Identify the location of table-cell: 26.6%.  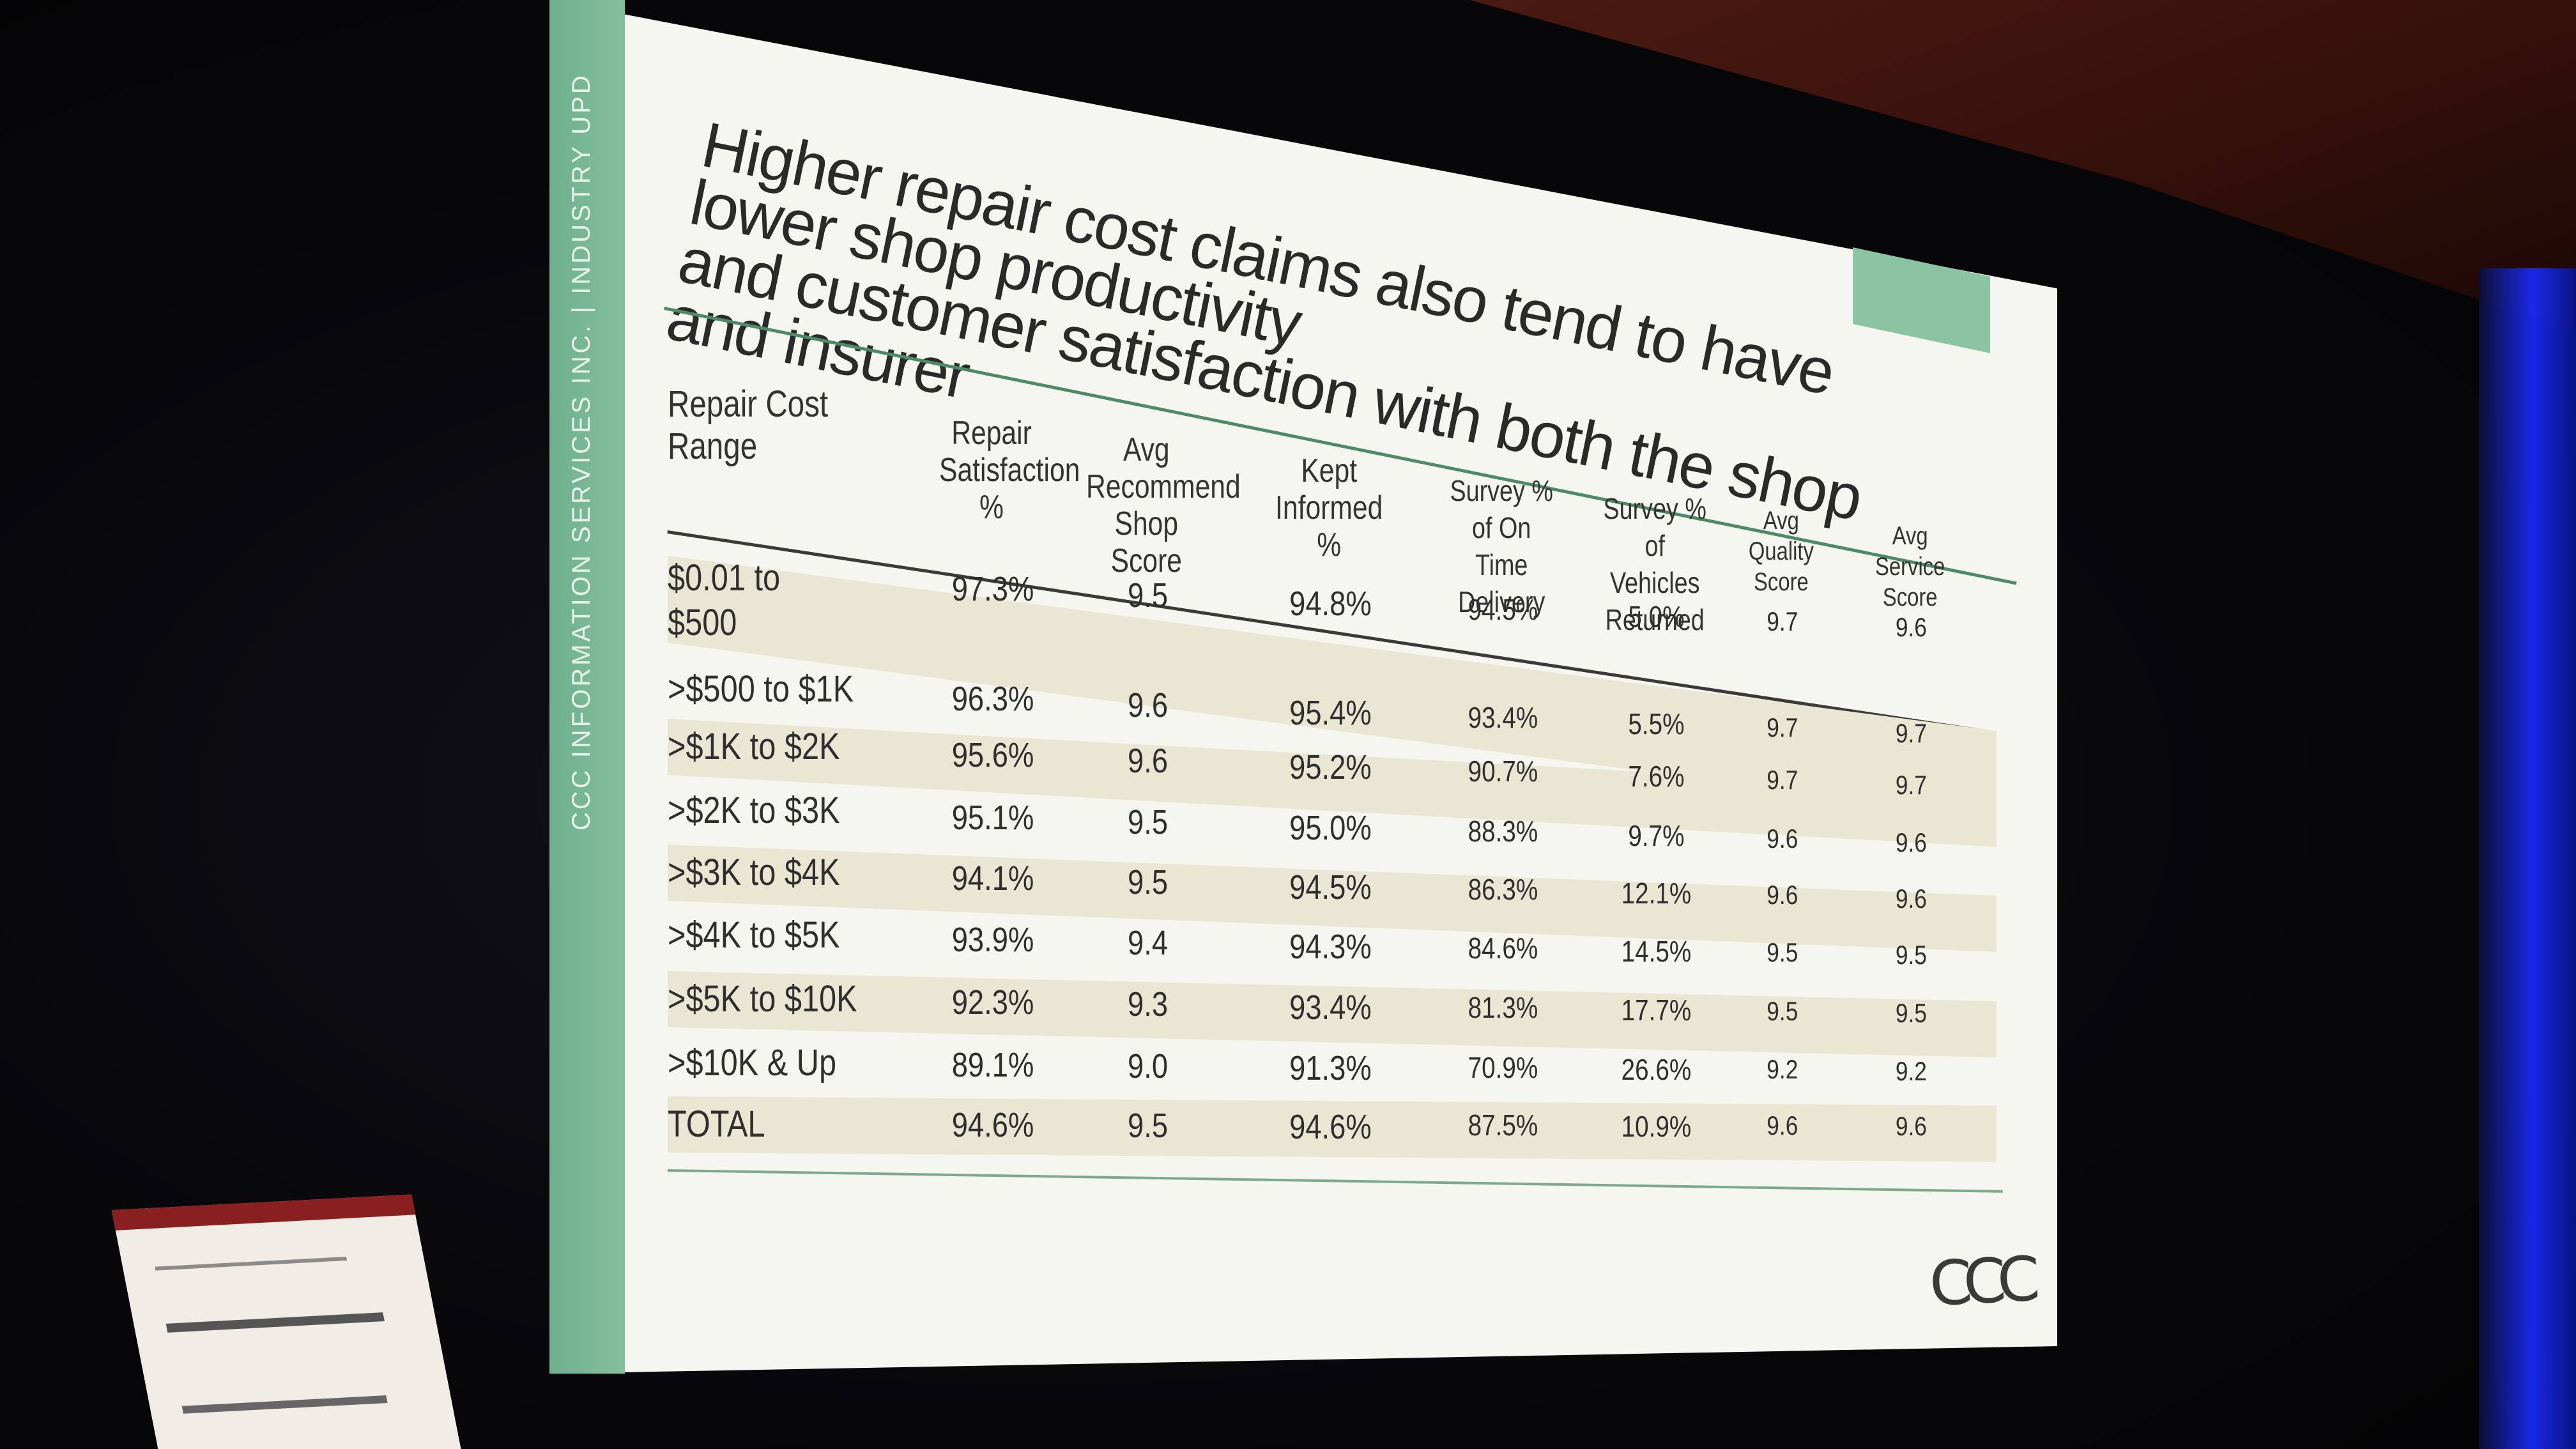
(1656, 1069).